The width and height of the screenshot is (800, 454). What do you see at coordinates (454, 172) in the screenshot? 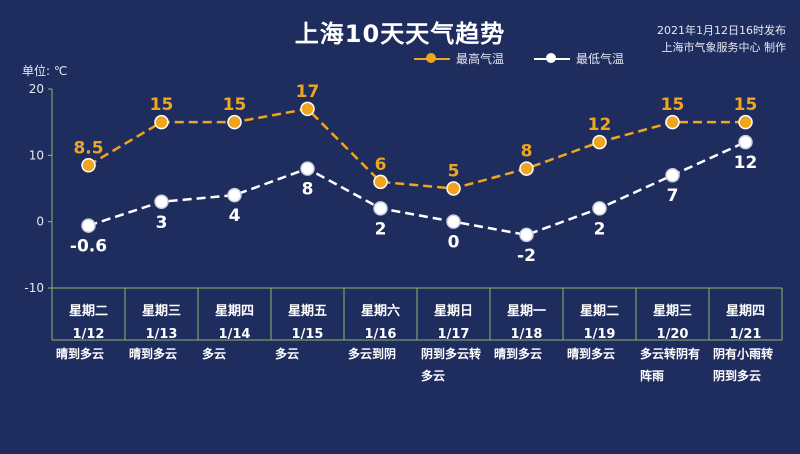
I see `high-temp-label: 5` at bounding box center [454, 172].